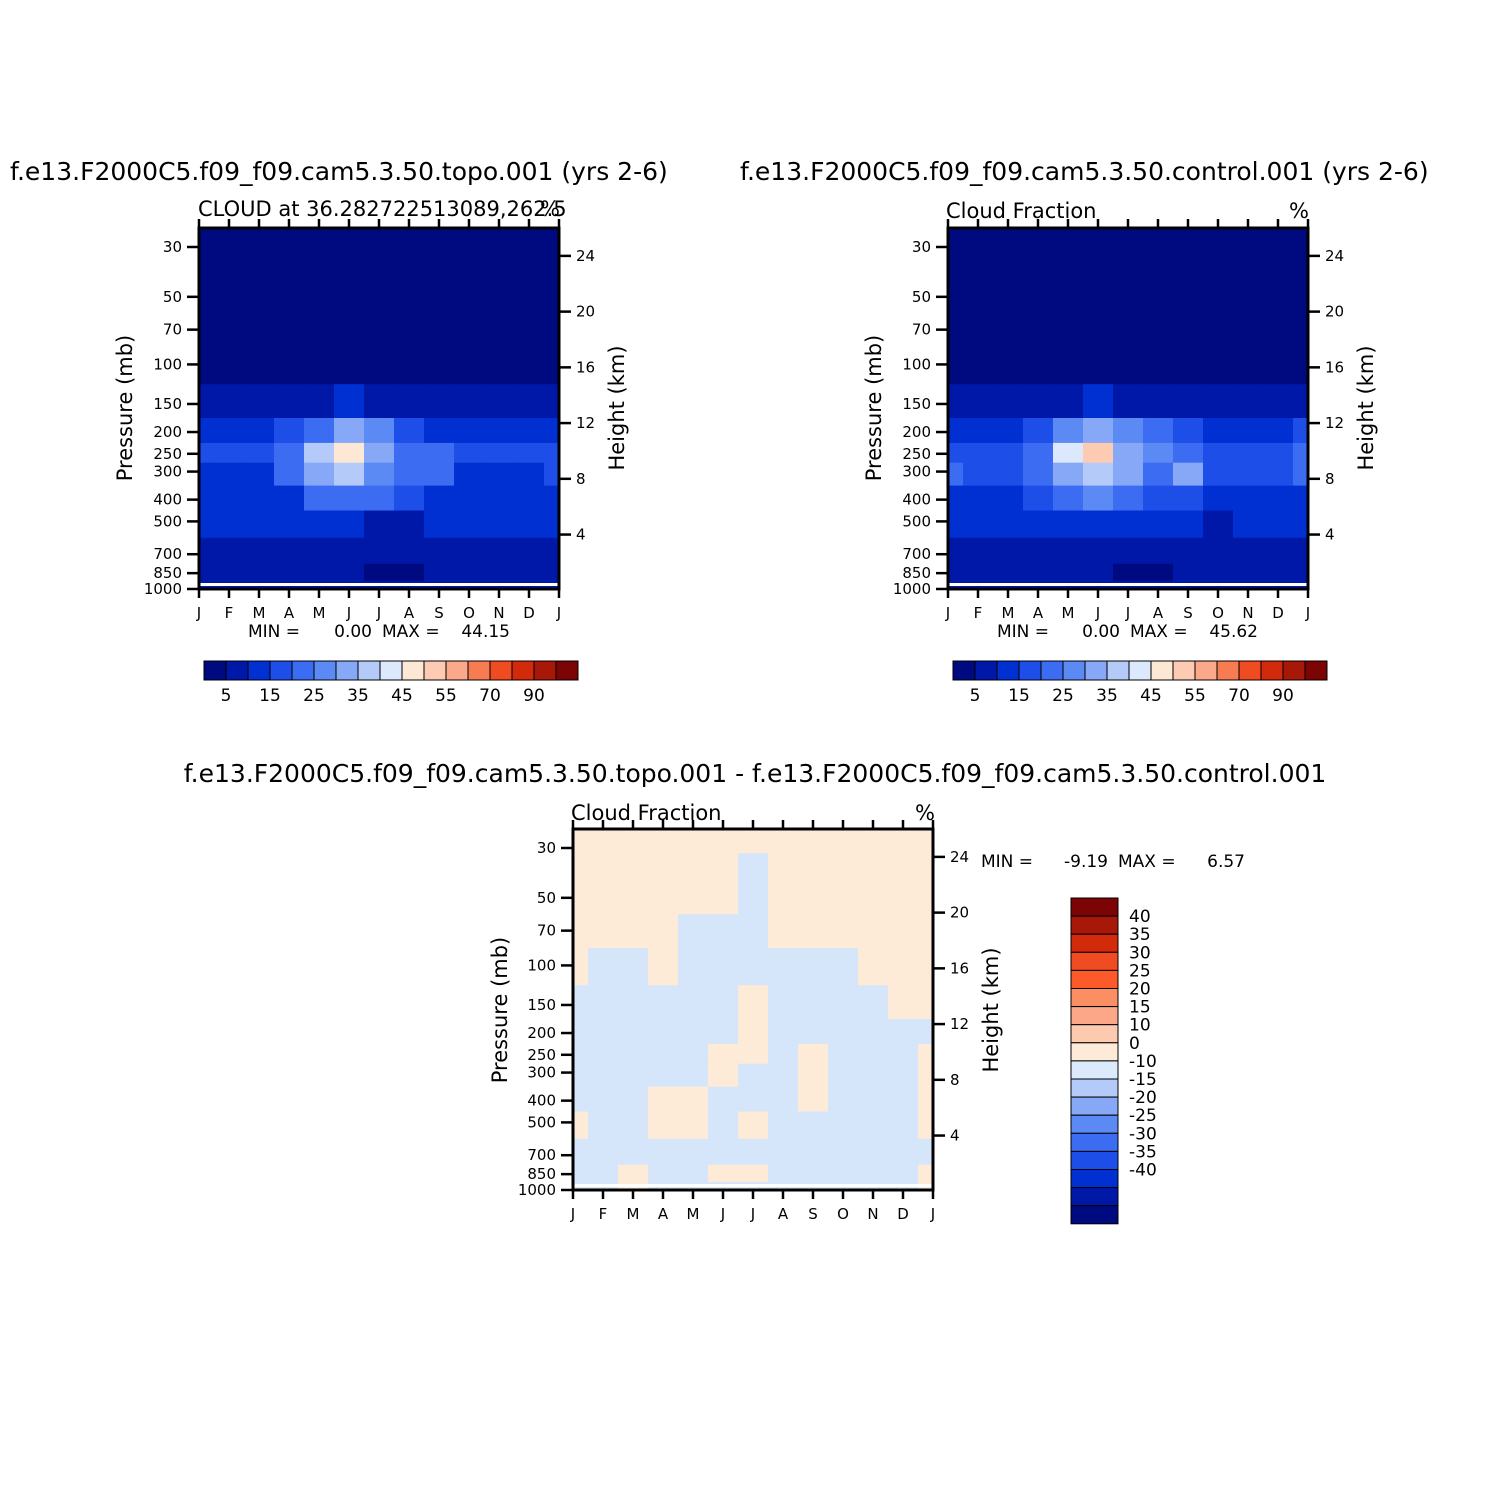  Describe the element at coordinates (959, 913) in the screenshot. I see `y2-tick-label: 20` at that location.